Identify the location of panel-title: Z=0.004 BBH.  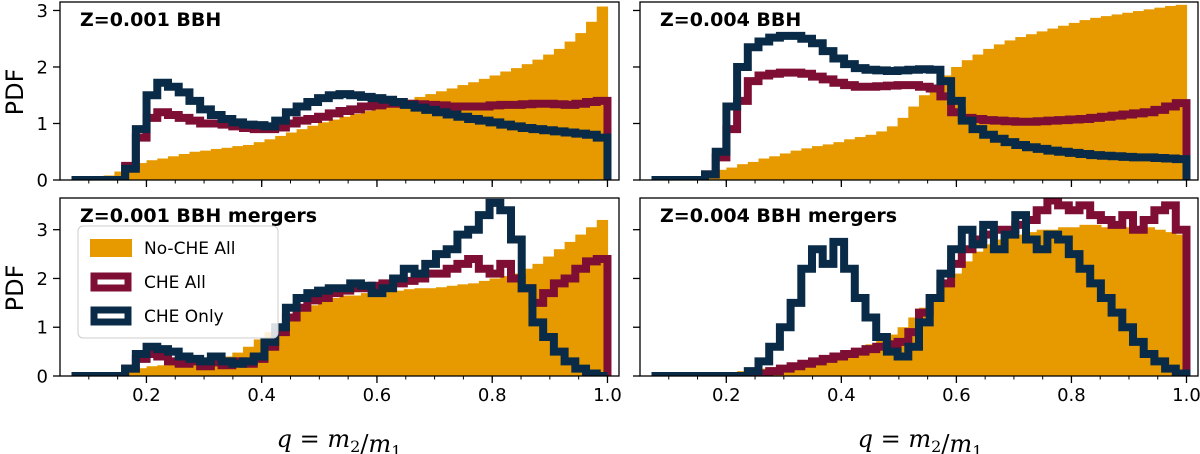
(730, 20).